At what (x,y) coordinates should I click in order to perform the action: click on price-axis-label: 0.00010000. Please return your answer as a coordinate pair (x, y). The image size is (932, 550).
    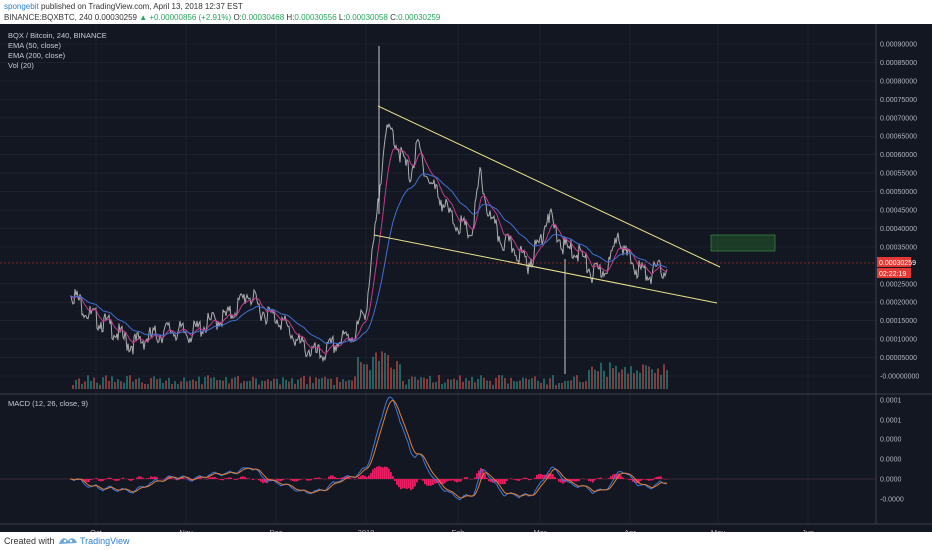
    Looking at the image, I should click on (898, 340).